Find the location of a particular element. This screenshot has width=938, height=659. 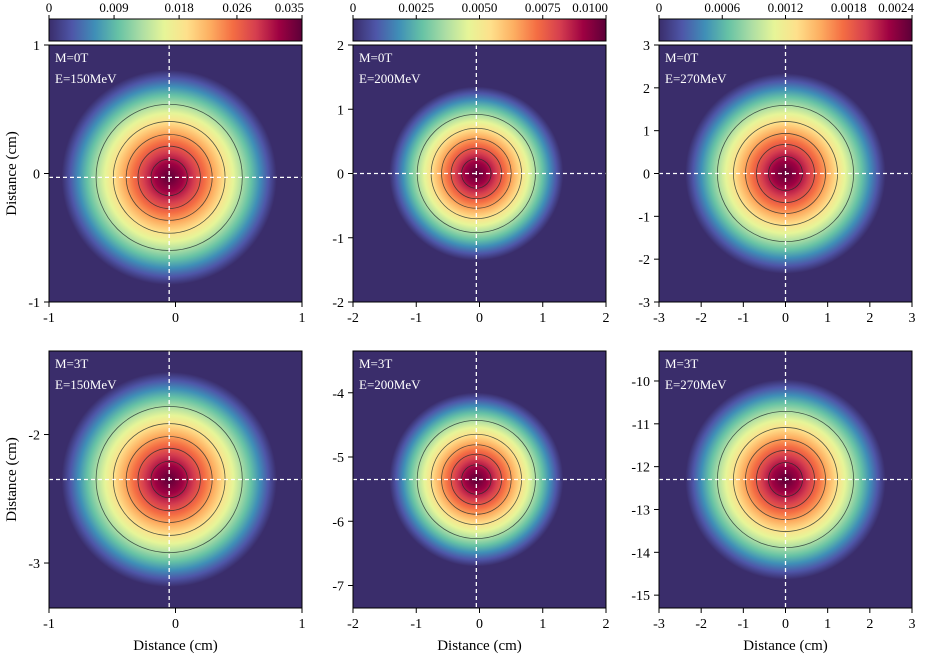

y-tick-label: -14 is located at coordinates (640, 553).